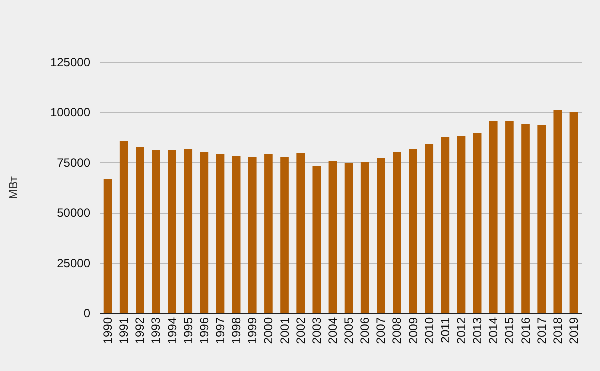 This screenshot has width=600, height=371. What do you see at coordinates (70, 63) in the screenshot?
I see `y-tick-label: 125000` at bounding box center [70, 63].